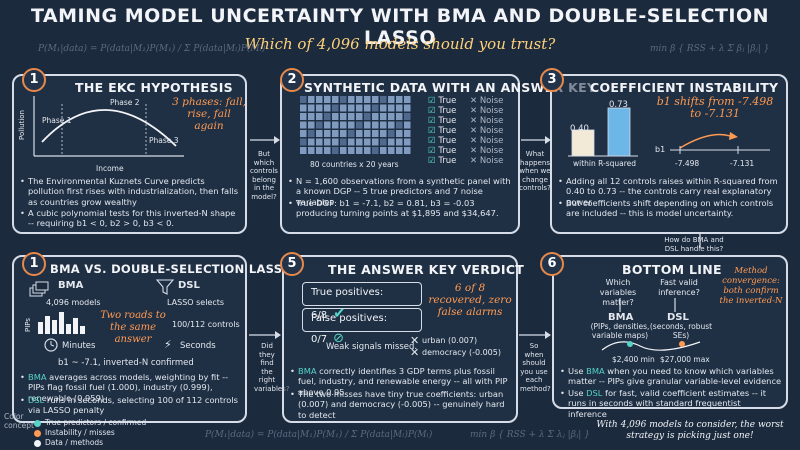  I want to click on legend-dot, so click(37, 443).